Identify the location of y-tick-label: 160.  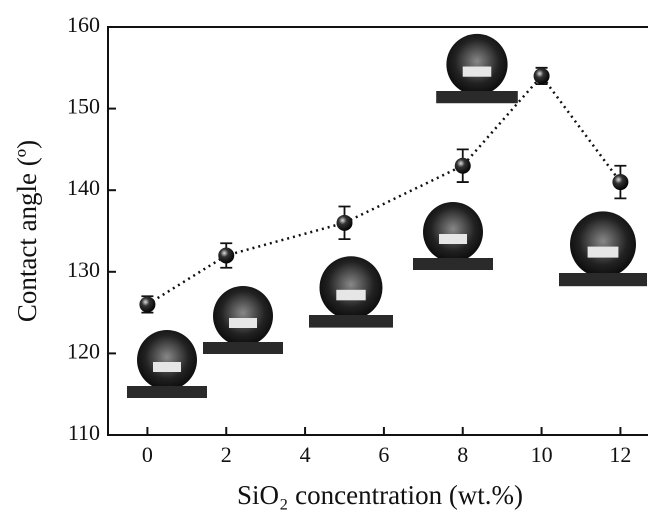
(83, 24).